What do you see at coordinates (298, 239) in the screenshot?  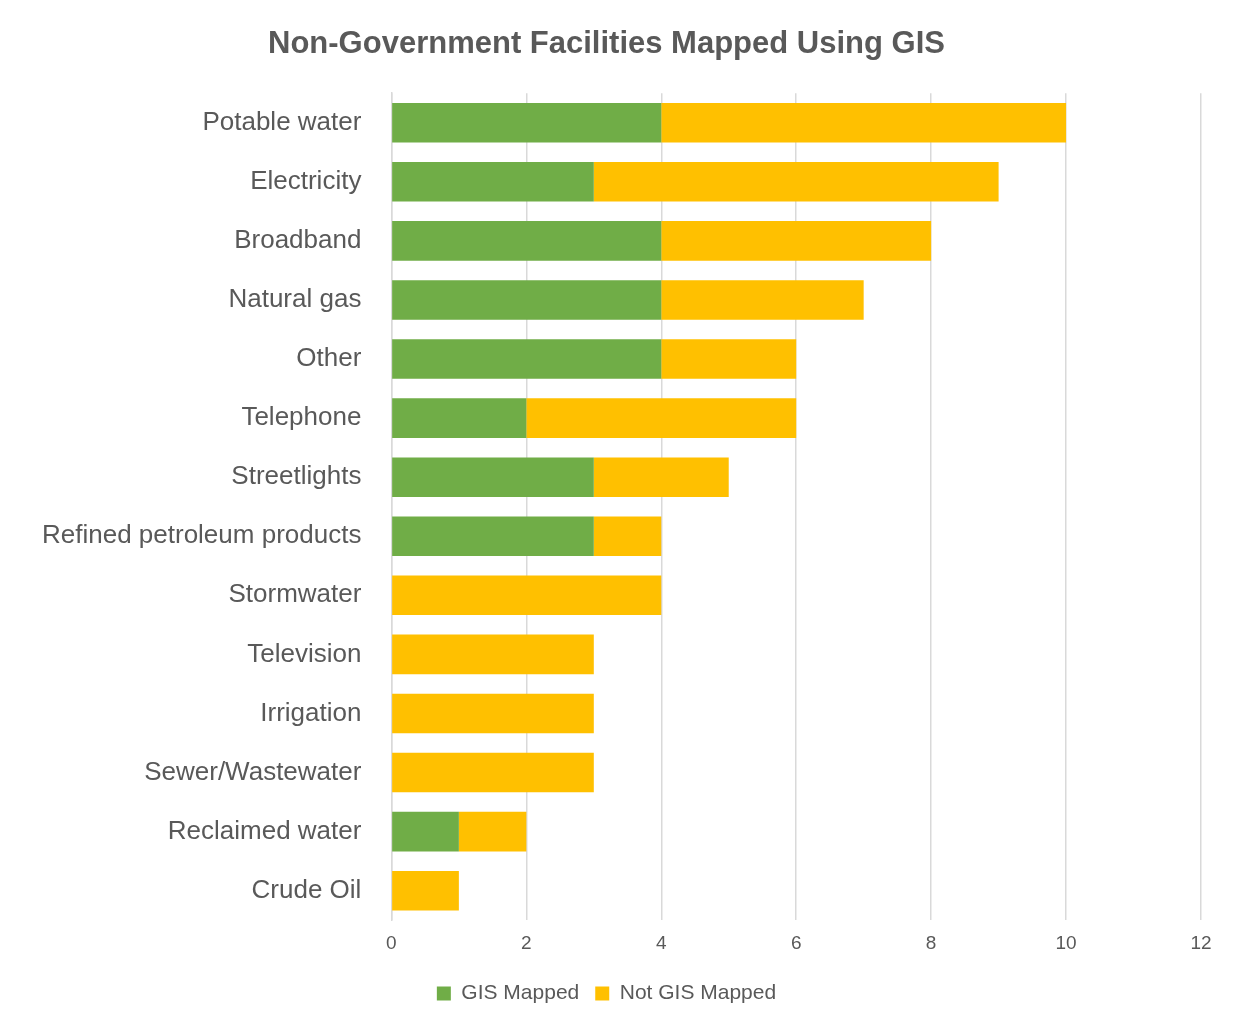 I see `y-tick-label: Broadband` at bounding box center [298, 239].